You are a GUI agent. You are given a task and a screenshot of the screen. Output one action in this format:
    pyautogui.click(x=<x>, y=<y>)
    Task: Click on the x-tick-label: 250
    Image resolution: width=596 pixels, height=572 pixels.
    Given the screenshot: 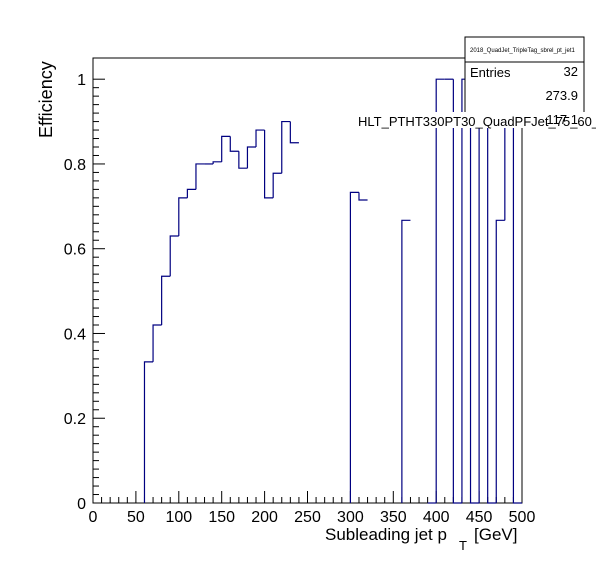 What is the action you would take?
    pyautogui.click(x=307, y=517)
    